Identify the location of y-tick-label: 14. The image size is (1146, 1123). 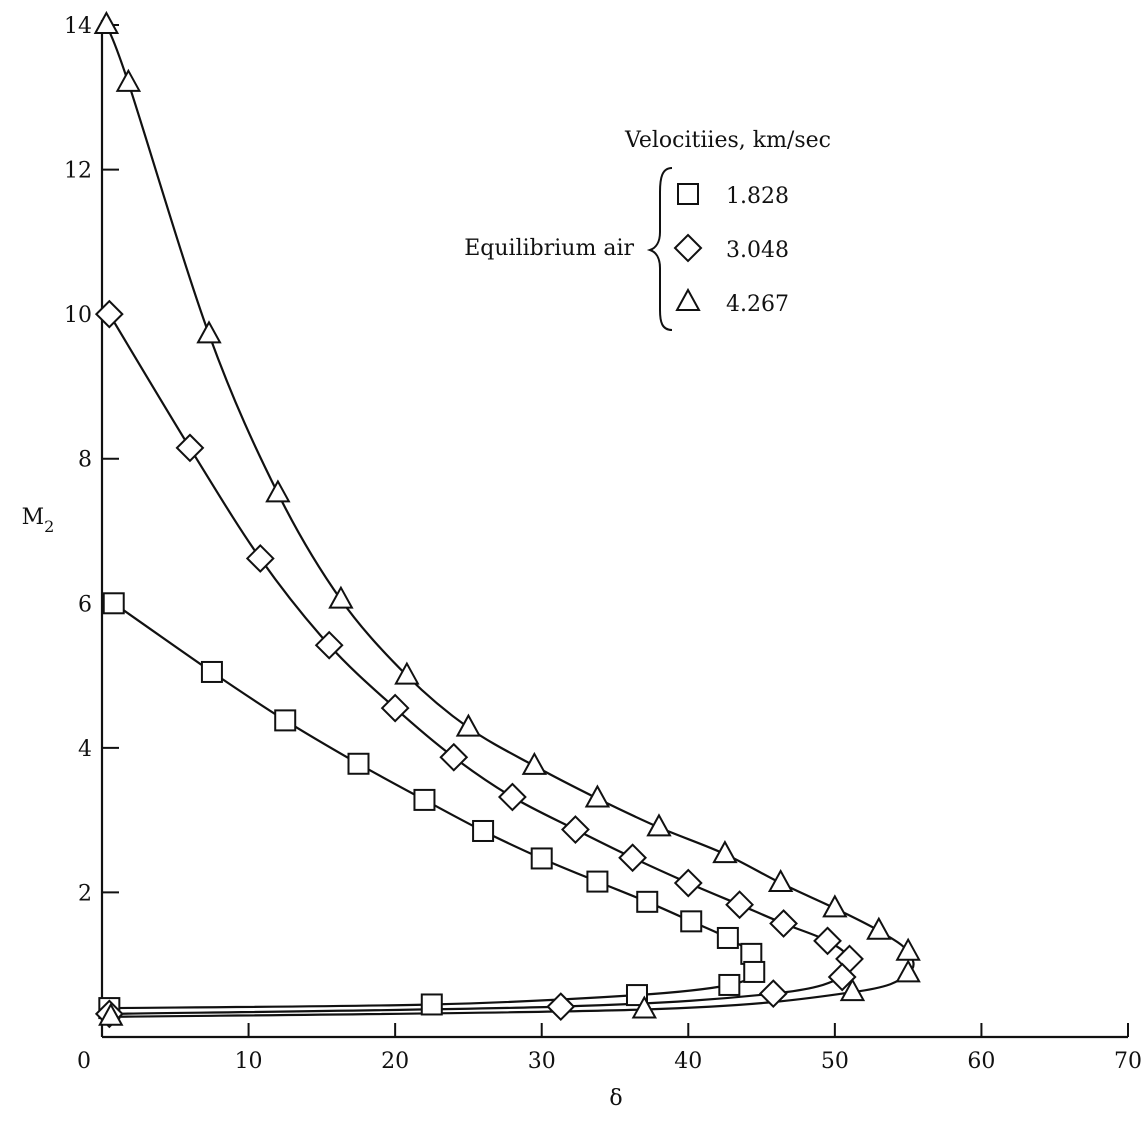
(78, 26).